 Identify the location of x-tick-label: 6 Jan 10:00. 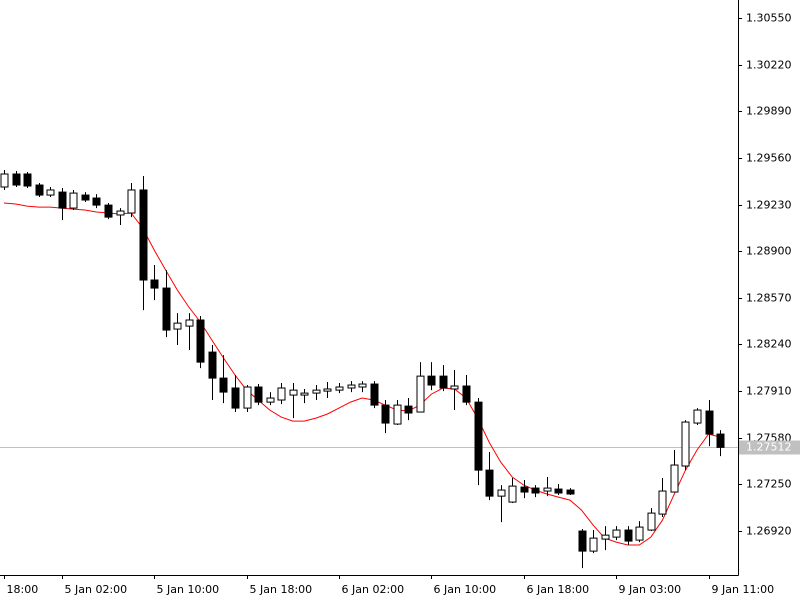
(465, 589).